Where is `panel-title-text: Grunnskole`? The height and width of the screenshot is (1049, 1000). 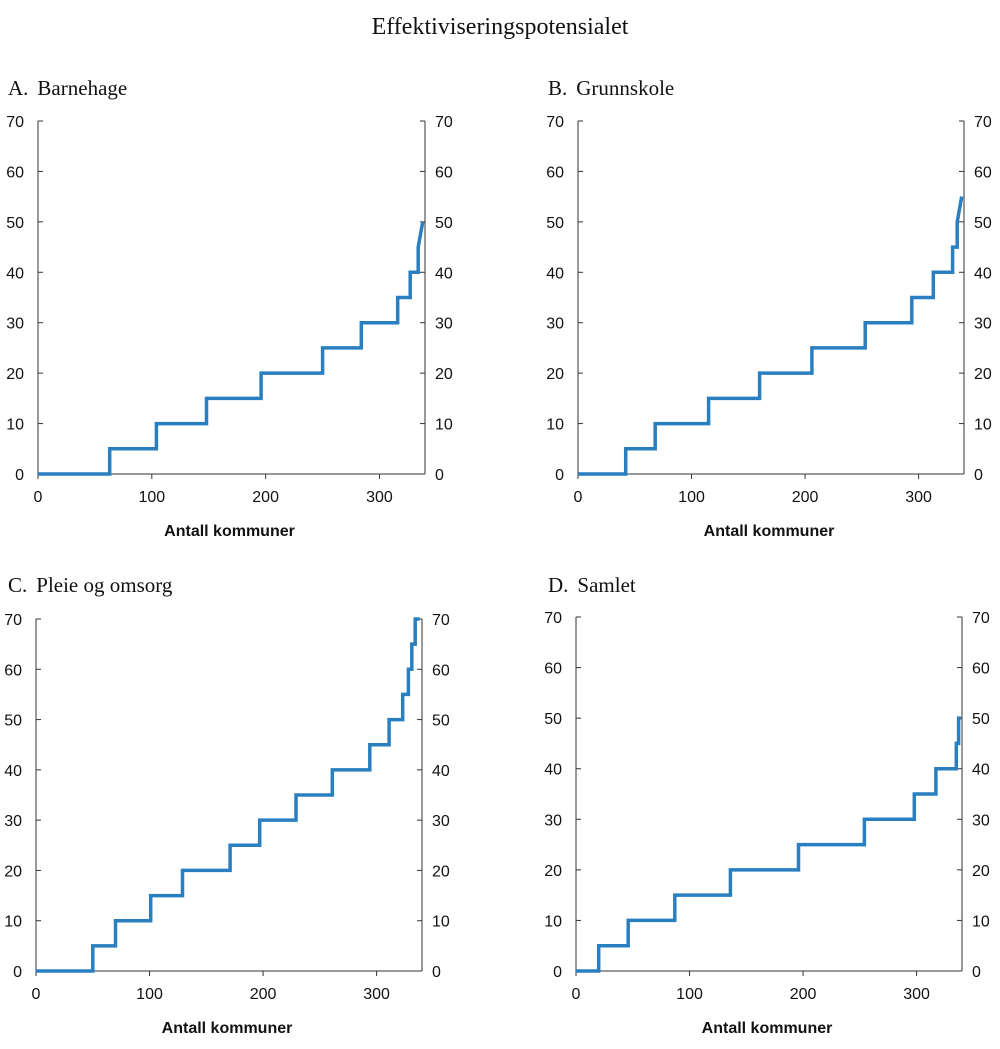 panel-title-text: Grunnskole is located at coordinates (625, 88).